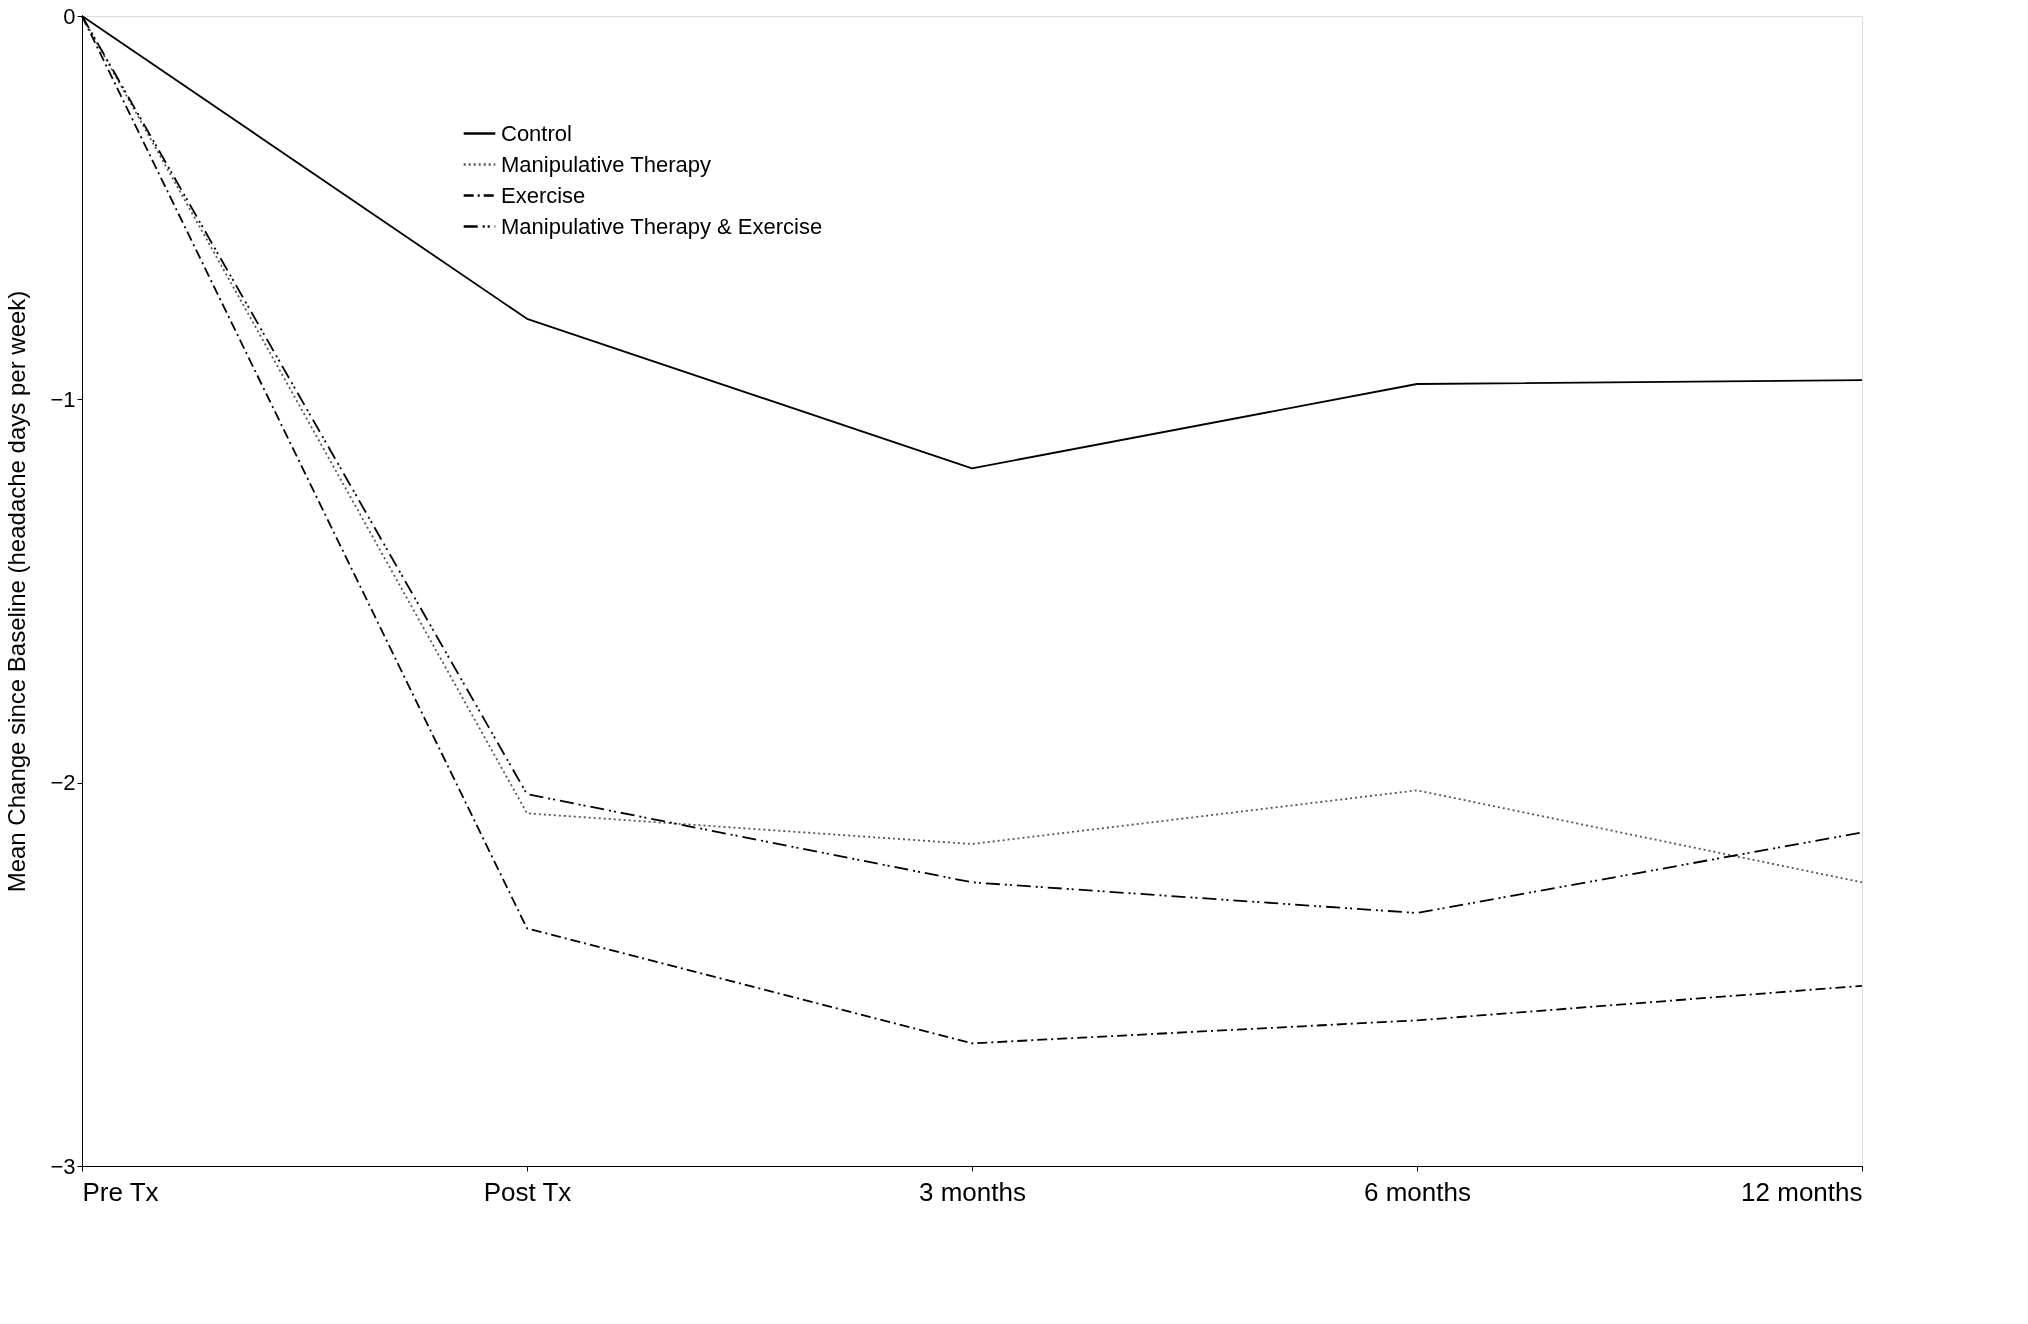 Image resolution: width=2028 pixels, height=1324 pixels. What do you see at coordinates (63, 1166) in the screenshot?
I see `y-tick-label: −3` at bounding box center [63, 1166].